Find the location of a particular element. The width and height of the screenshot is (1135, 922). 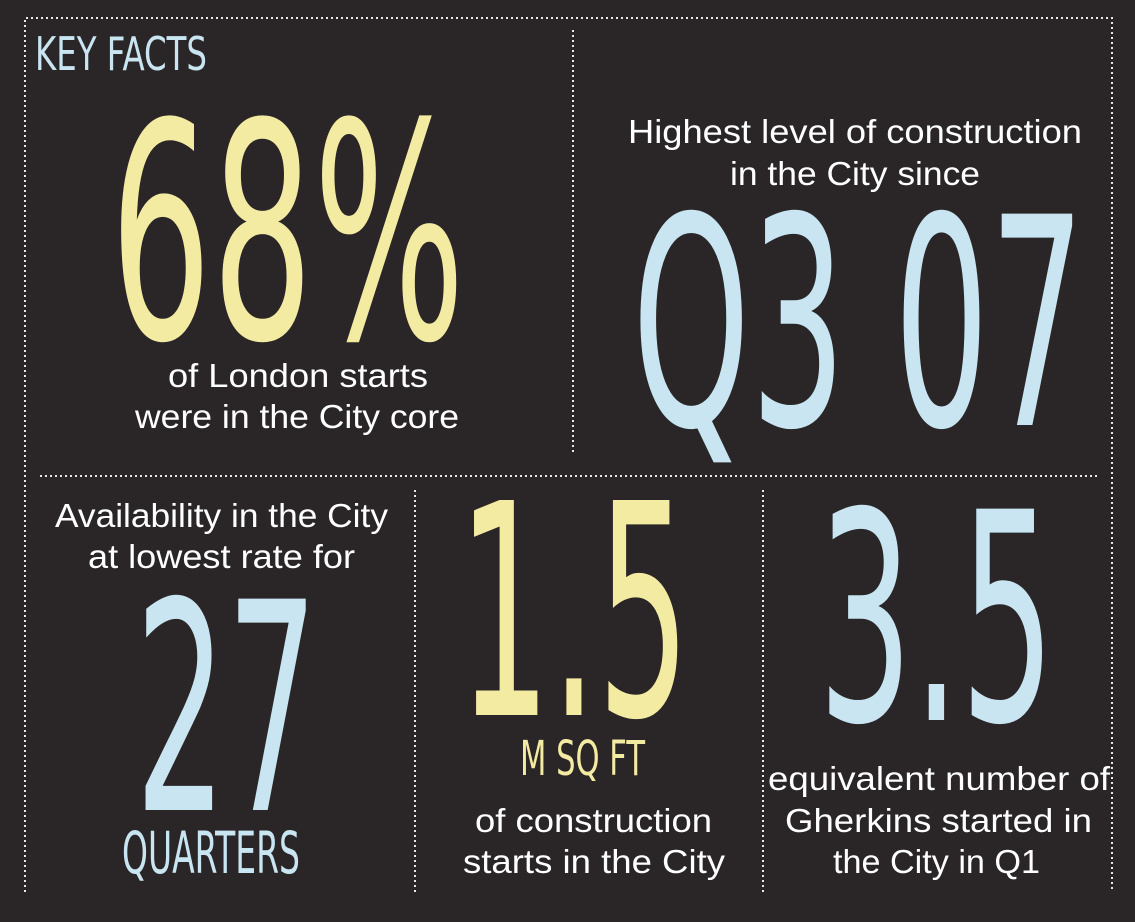

fact-value: 27 is located at coordinates (226, 710).